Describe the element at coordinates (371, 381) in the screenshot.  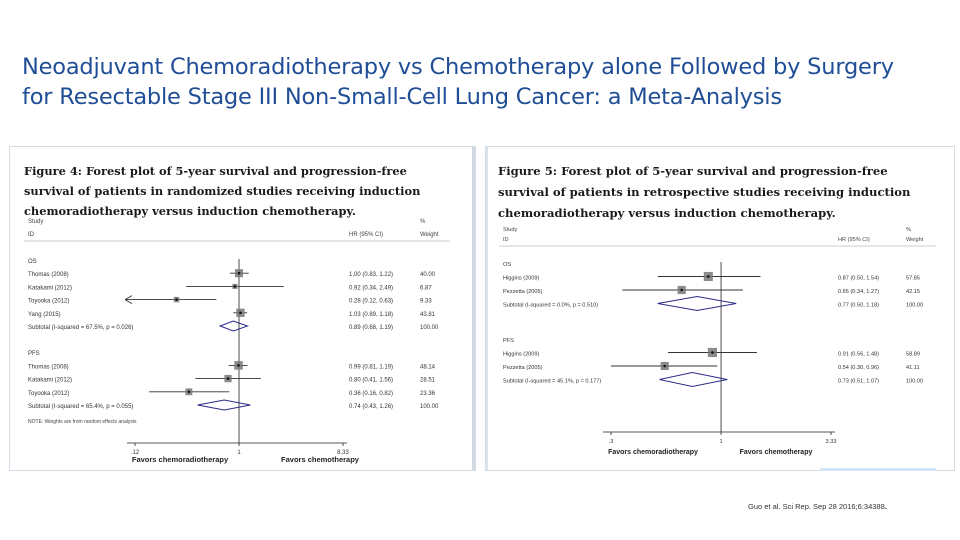
I see `study-row-pfs-2-hr: 0.80 (0.41, 1.56)` at that location.